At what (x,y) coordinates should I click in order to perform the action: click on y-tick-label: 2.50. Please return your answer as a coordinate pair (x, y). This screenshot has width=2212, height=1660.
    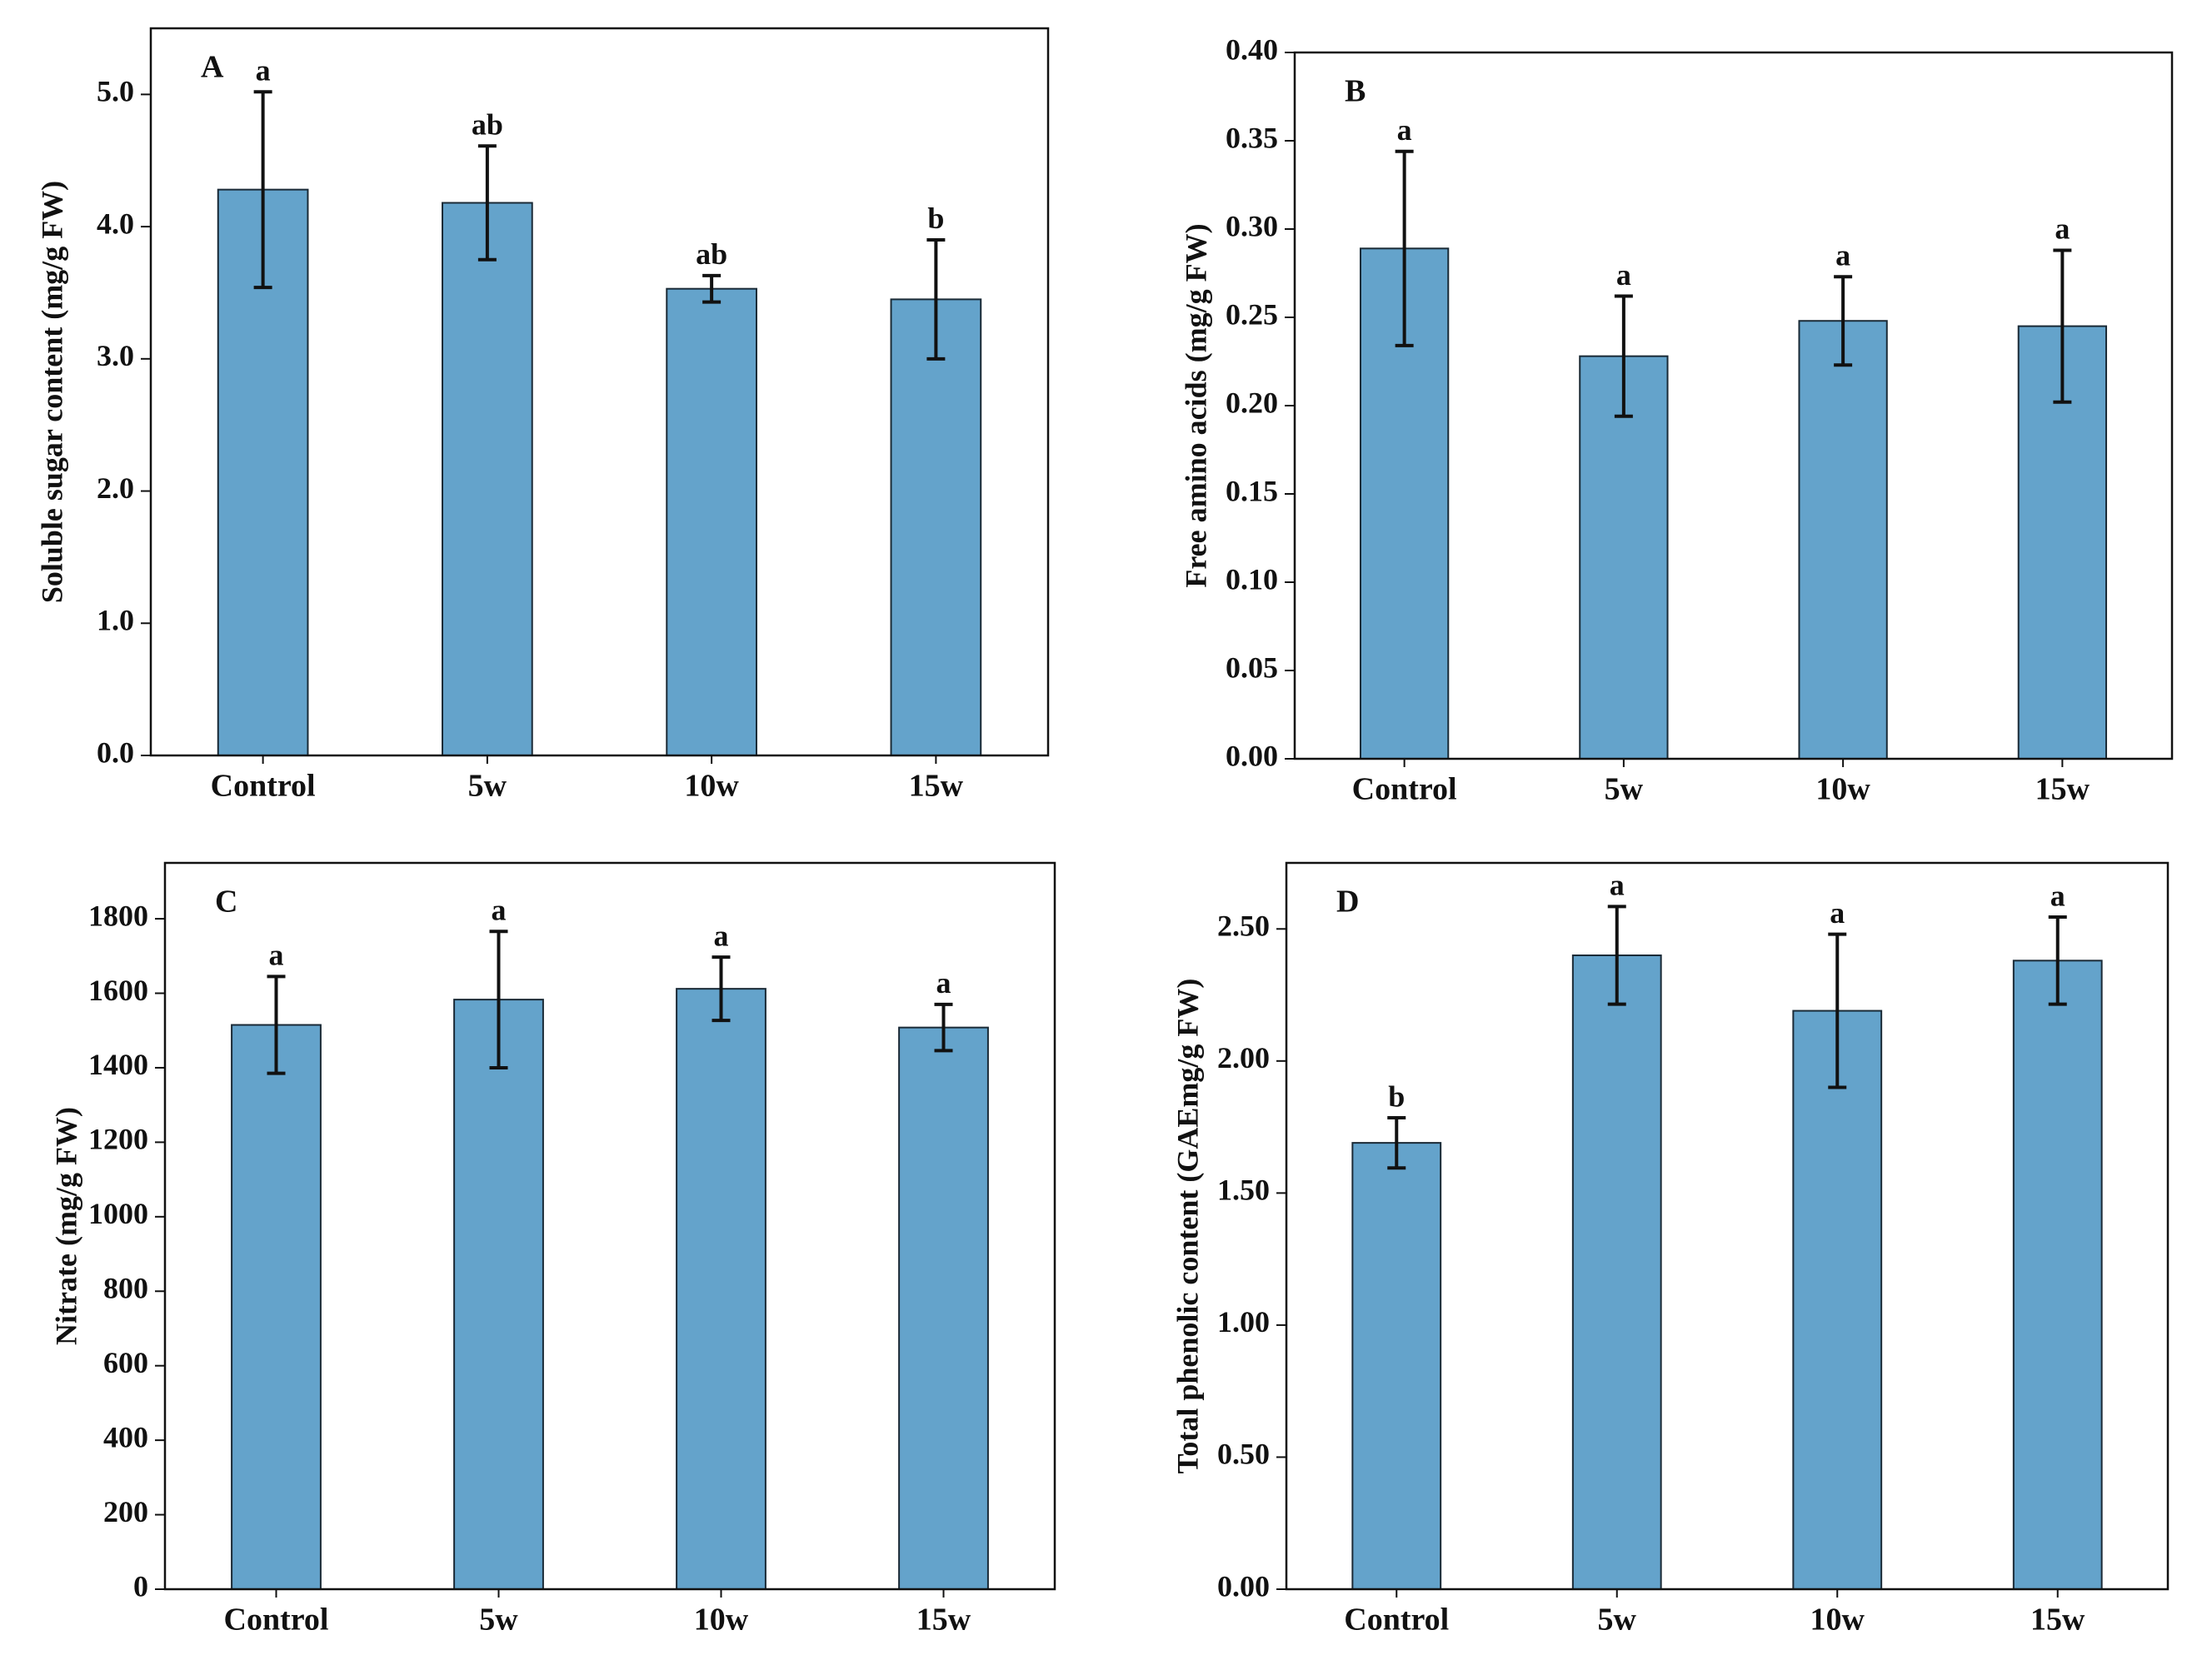
    Looking at the image, I should click on (1244, 926).